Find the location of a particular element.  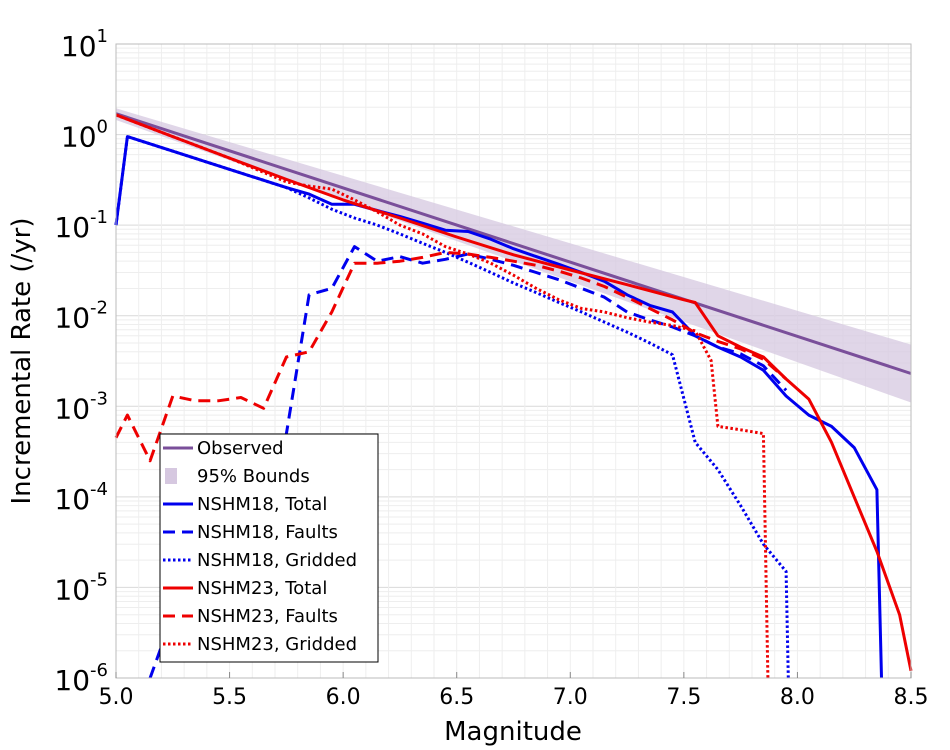

y-axis-title: Incremental Rate (/yr) is located at coordinates (22, 361).